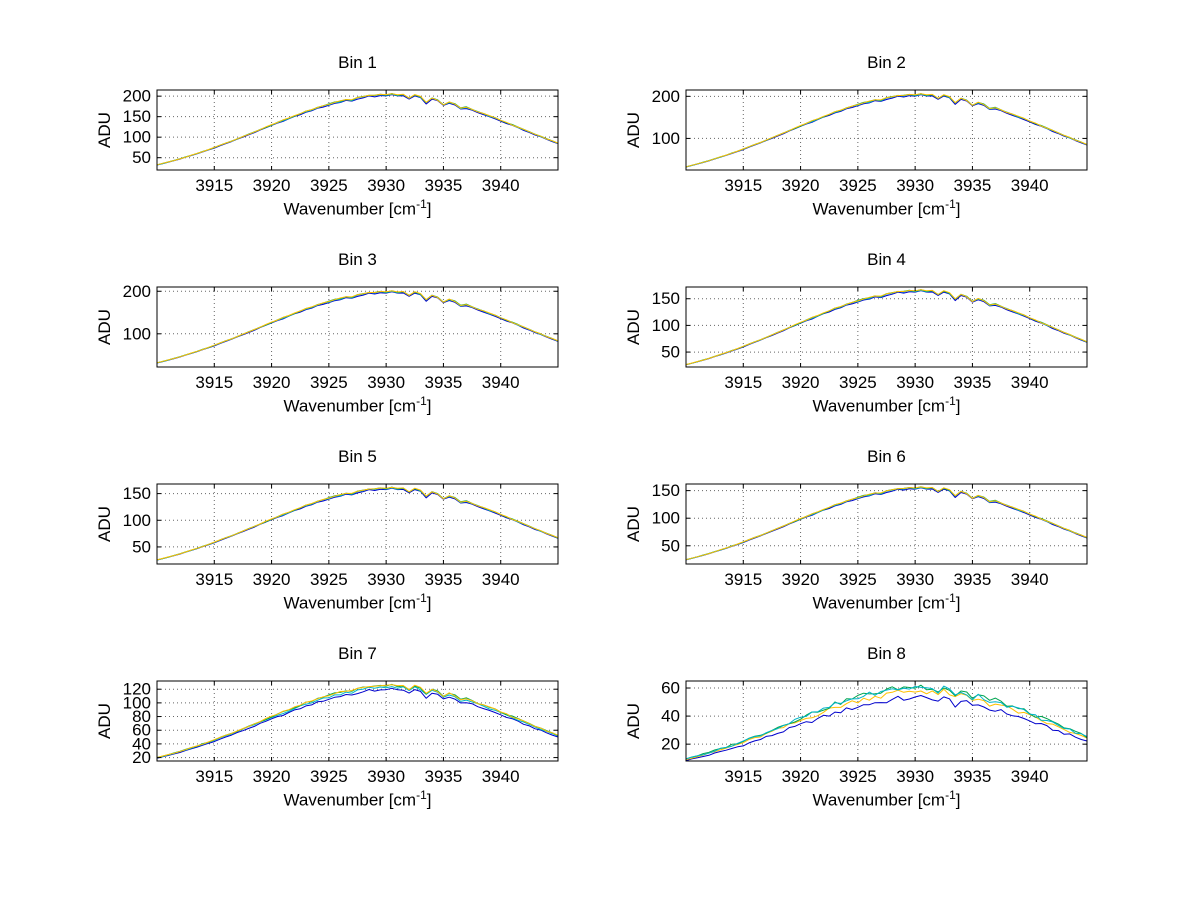 This screenshot has width=1200, height=901. What do you see at coordinates (357, 62) in the screenshot?
I see `plot-title: Bin 1` at bounding box center [357, 62].